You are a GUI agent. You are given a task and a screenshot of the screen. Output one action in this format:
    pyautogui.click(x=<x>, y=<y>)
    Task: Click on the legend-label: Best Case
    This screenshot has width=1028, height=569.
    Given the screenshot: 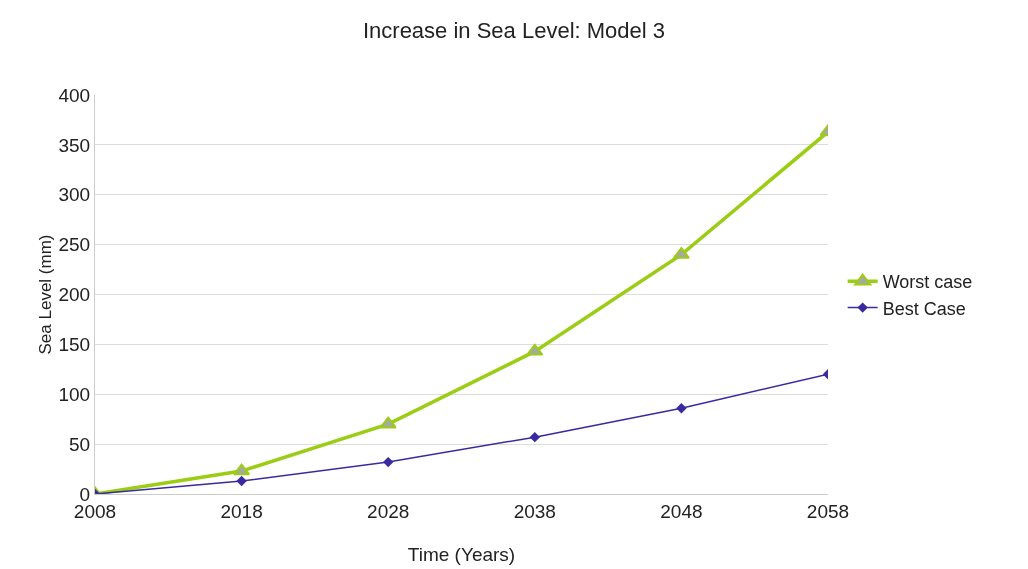 What is the action you would take?
    pyautogui.click(x=924, y=308)
    